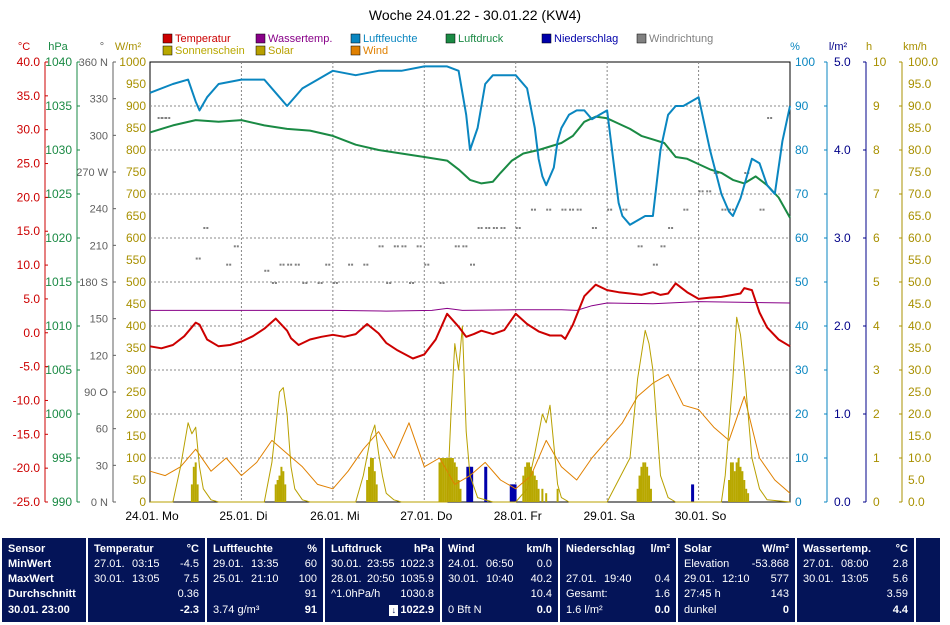 Image resolution: width=950 pixels, height=625 pixels. Describe the element at coordinates (842, 62) in the screenshot. I see `rain-tick-label: 5.0` at that location.